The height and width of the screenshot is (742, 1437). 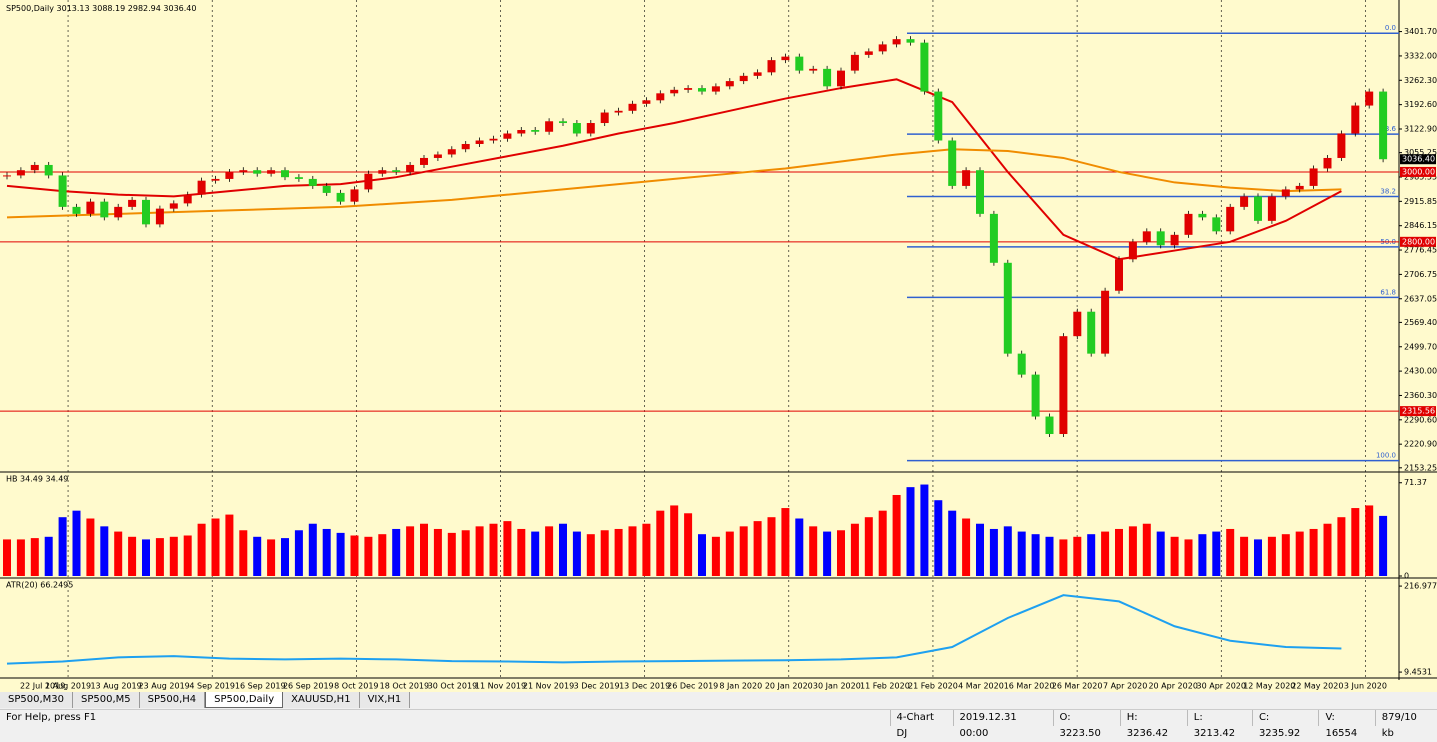 I want to click on chart-tab: SP500,M30, so click(x=36, y=700).